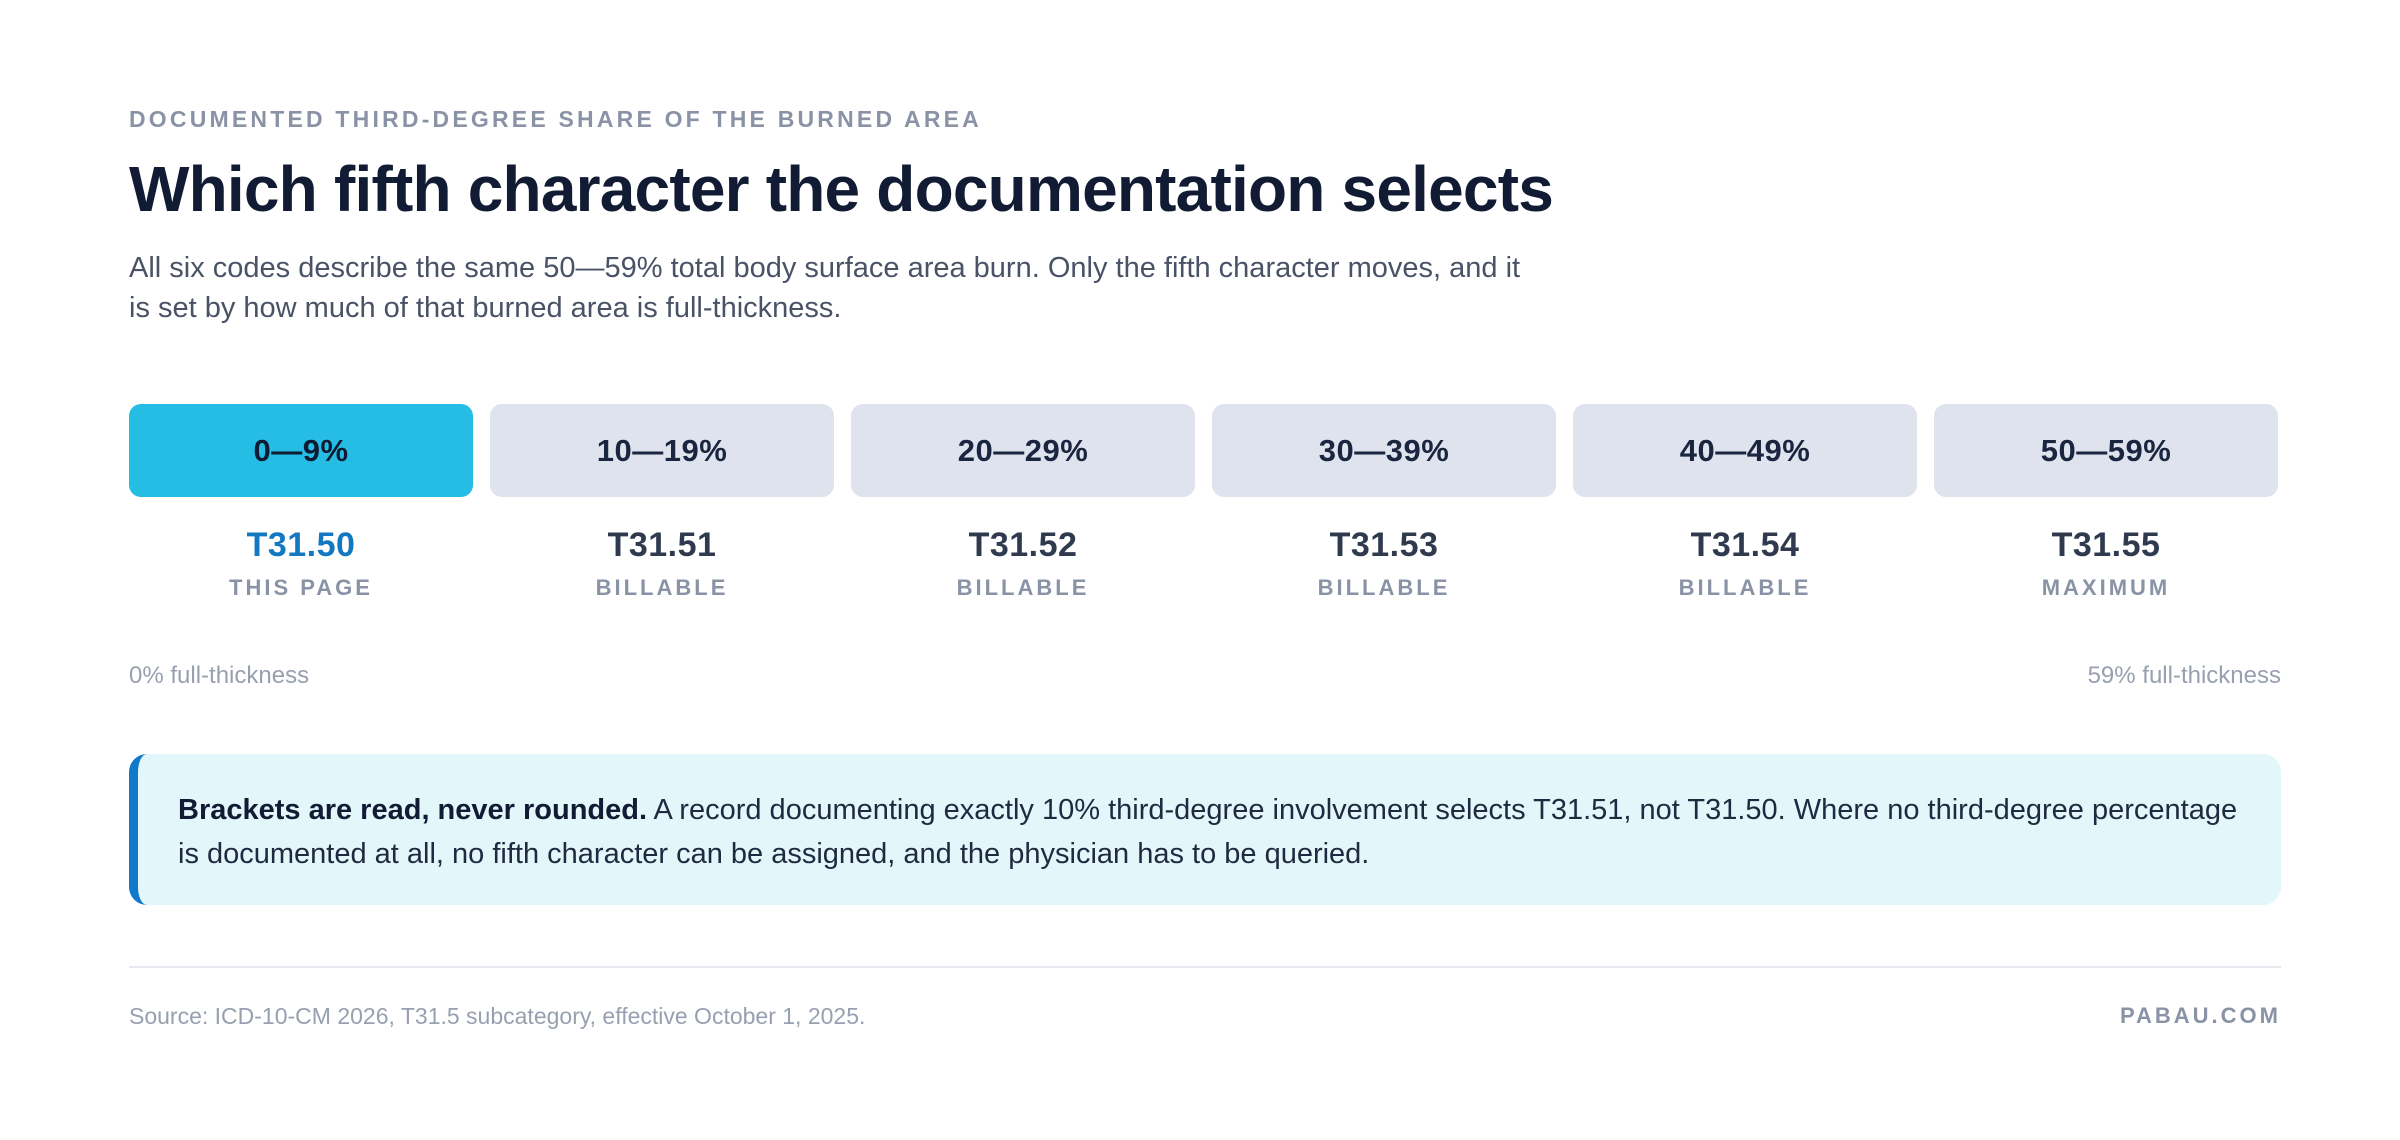 The width and height of the screenshot is (2400, 1140). Describe the element at coordinates (662, 502) in the screenshot. I see `bracket-1: 10—19% T31.51 BILLABLE` at that location.